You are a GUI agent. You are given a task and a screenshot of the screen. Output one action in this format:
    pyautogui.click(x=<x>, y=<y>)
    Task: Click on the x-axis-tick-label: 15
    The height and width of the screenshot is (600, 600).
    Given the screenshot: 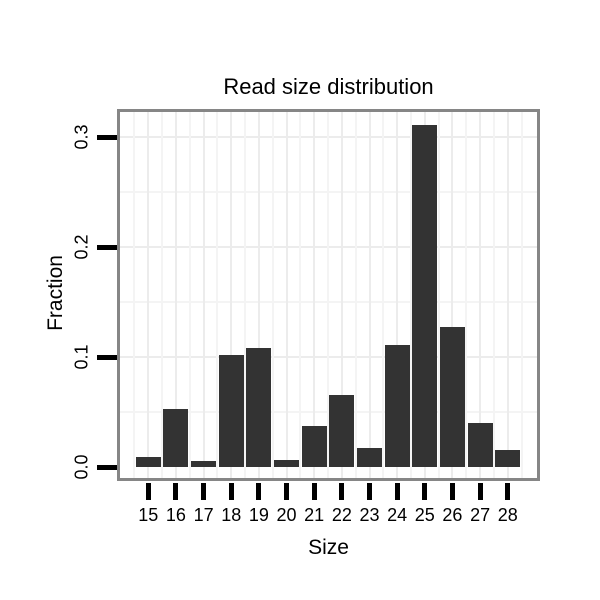 What is the action you would take?
    pyautogui.click(x=148, y=515)
    